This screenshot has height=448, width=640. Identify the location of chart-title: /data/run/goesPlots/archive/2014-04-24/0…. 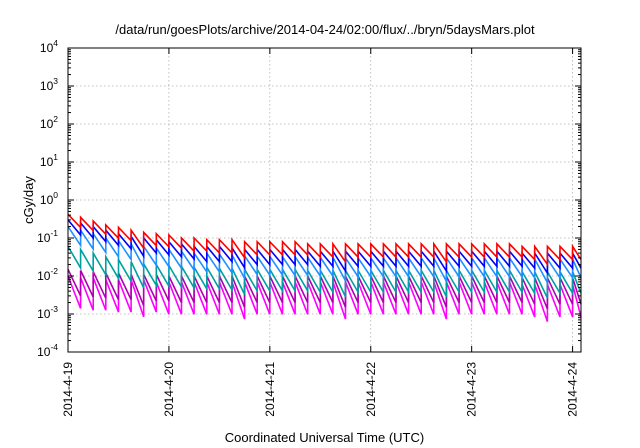
(325, 29).